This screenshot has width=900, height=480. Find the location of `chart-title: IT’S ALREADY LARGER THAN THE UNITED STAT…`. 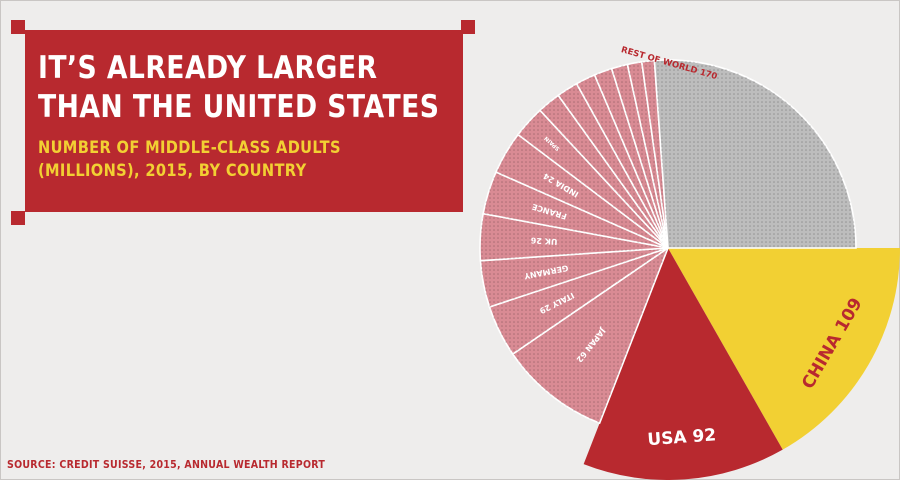

chart-title: IT’S ALREADY LARGER THAN THE UNITED STAT… is located at coordinates (238, 88).